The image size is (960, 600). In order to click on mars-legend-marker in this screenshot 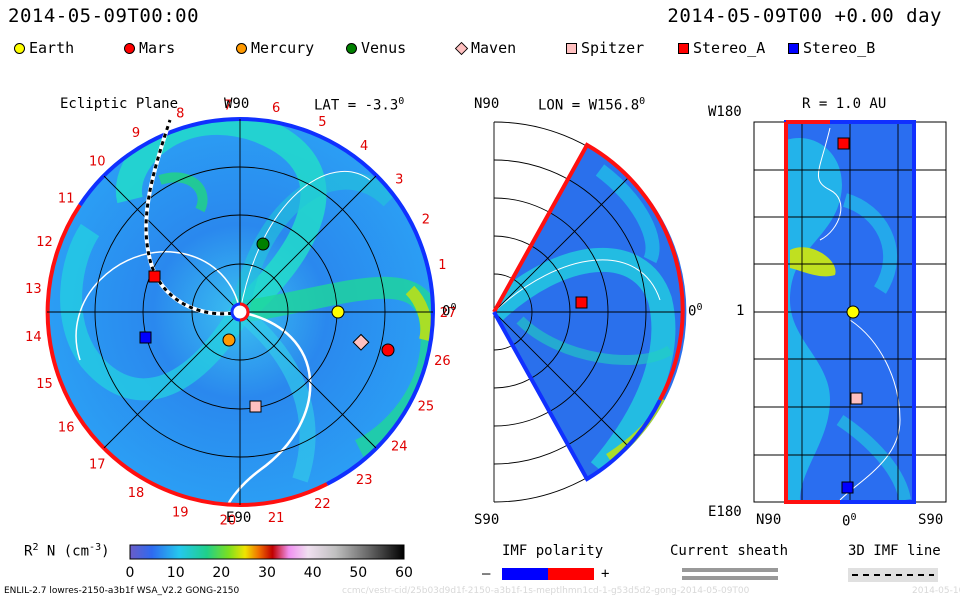, I will do `click(129, 48)`.